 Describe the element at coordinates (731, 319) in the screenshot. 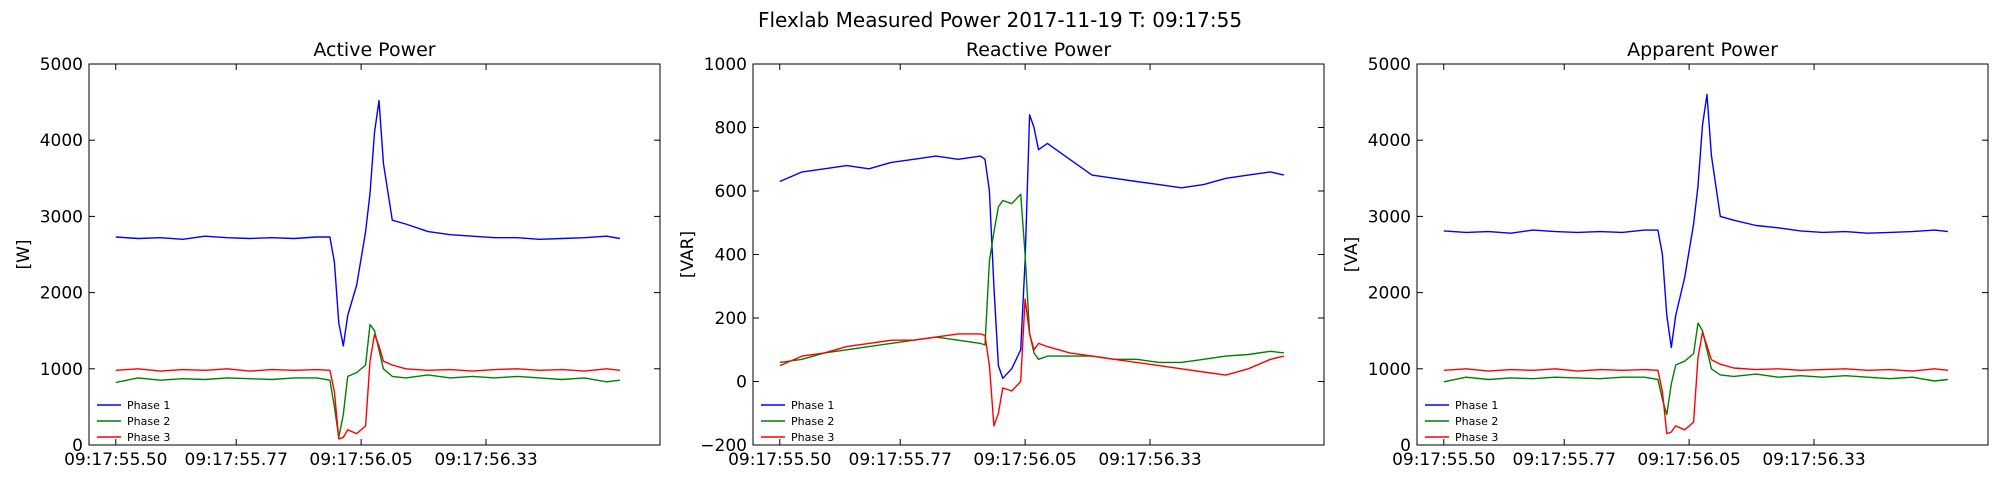

I see `y-tick-label: 200` at that location.